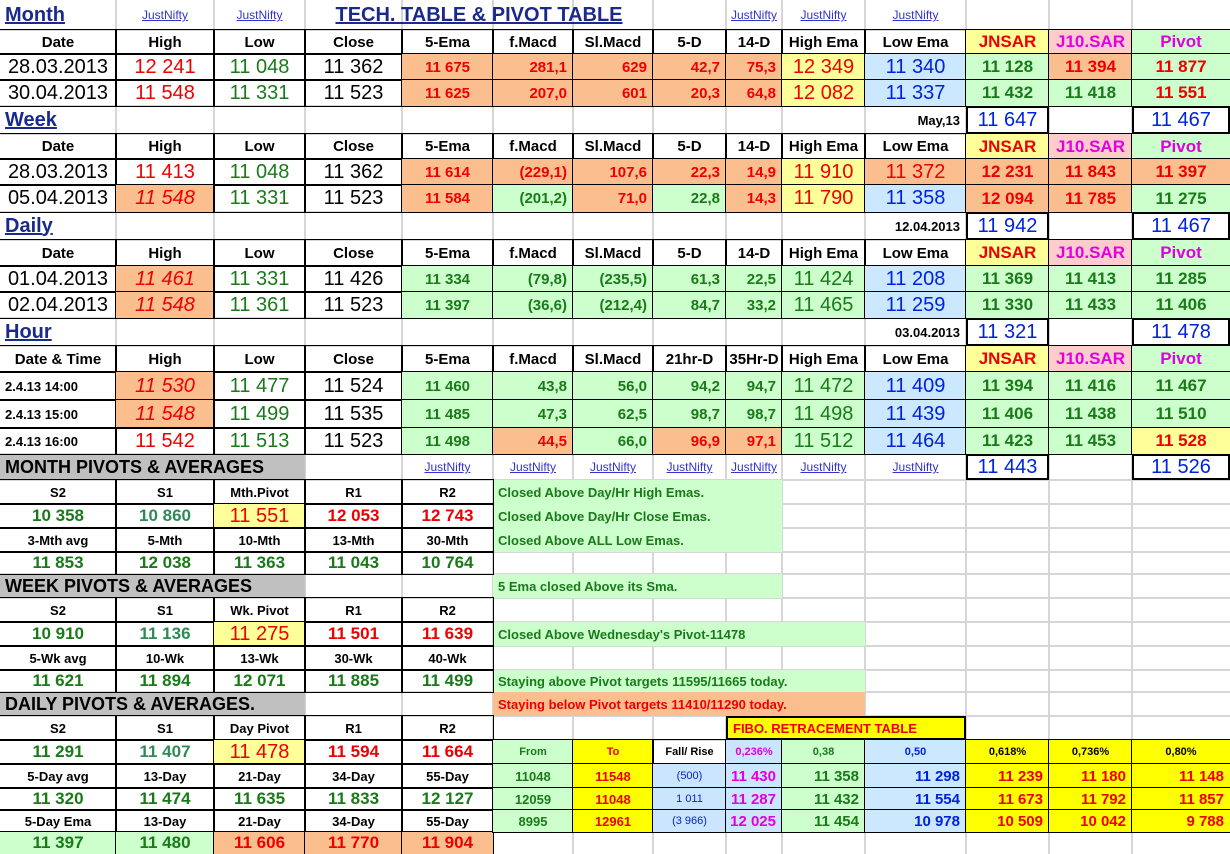 This screenshot has height=854, width=1230. Describe the element at coordinates (637, 586) in the screenshot. I see `note-4: 5 Ema closed Above its Sma.` at that location.